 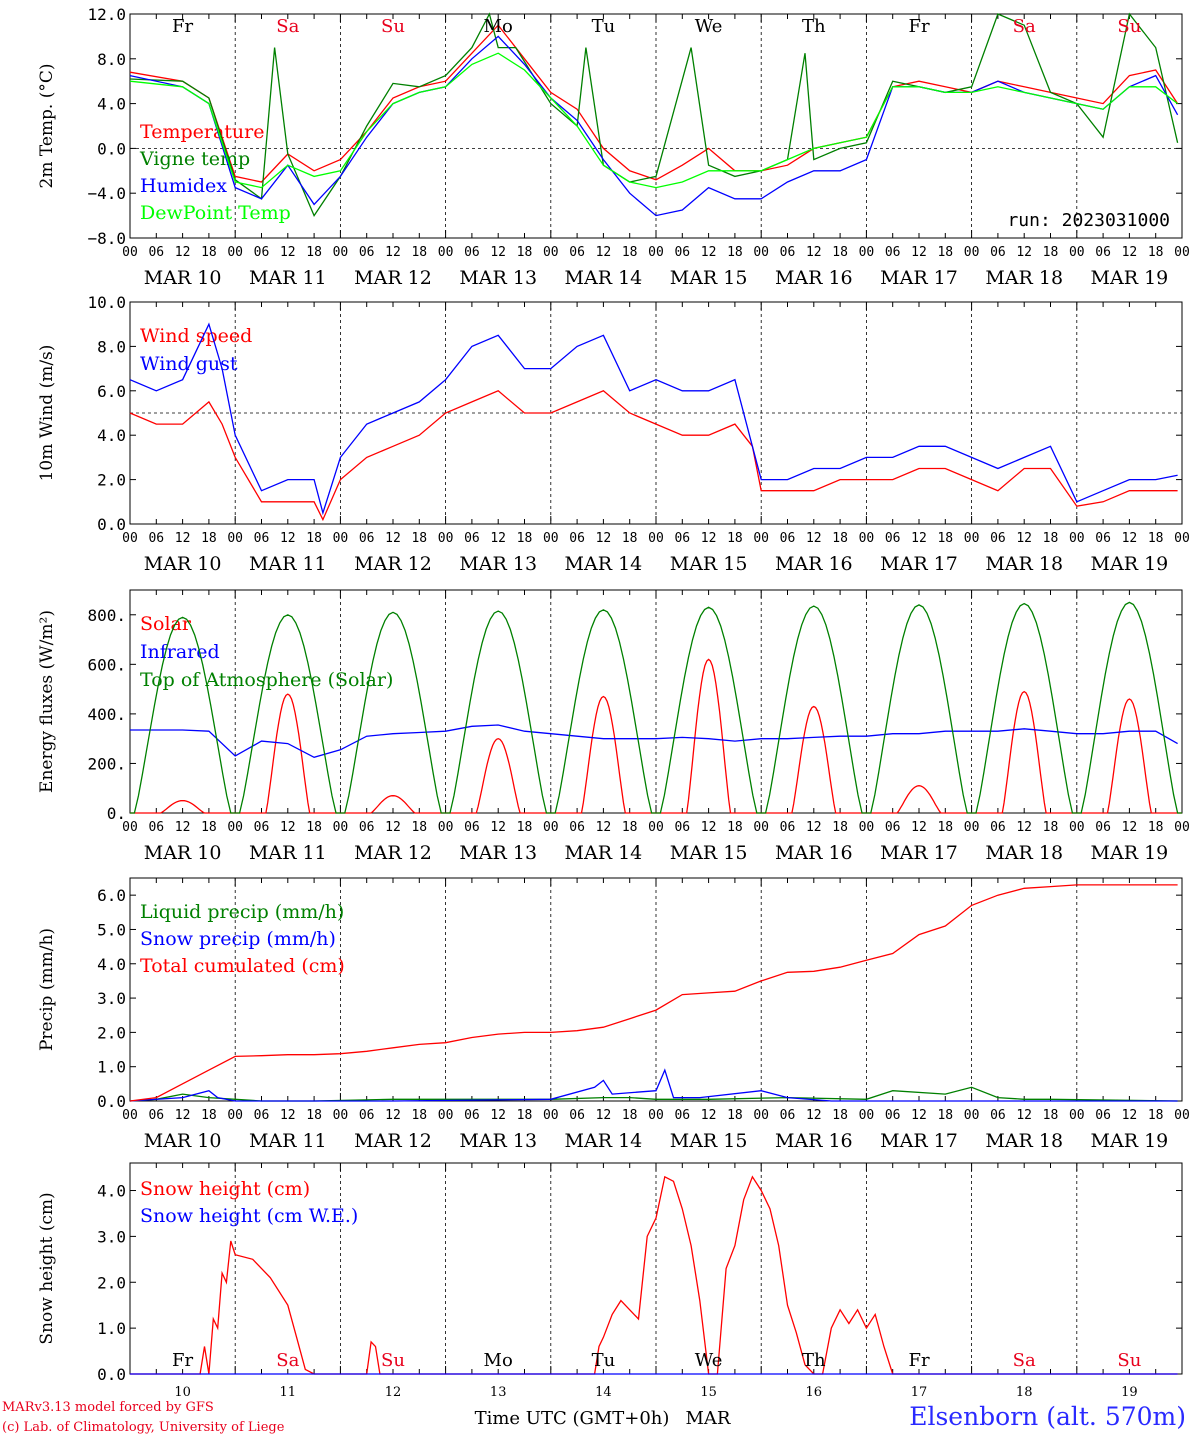 I want to click on legend-entry: Snow height (cm W.E.), so click(x=249, y=1216).